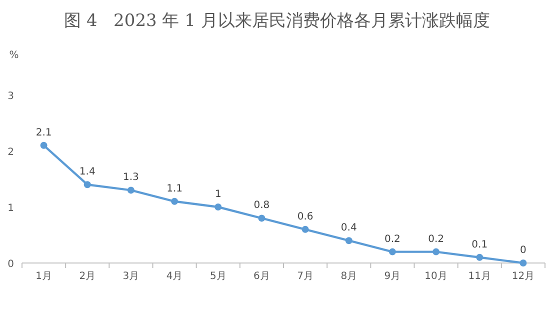 The width and height of the screenshot is (554, 323). What do you see at coordinates (131, 178) in the screenshot?
I see `data-label: 1.3` at bounding box center [131, 178].